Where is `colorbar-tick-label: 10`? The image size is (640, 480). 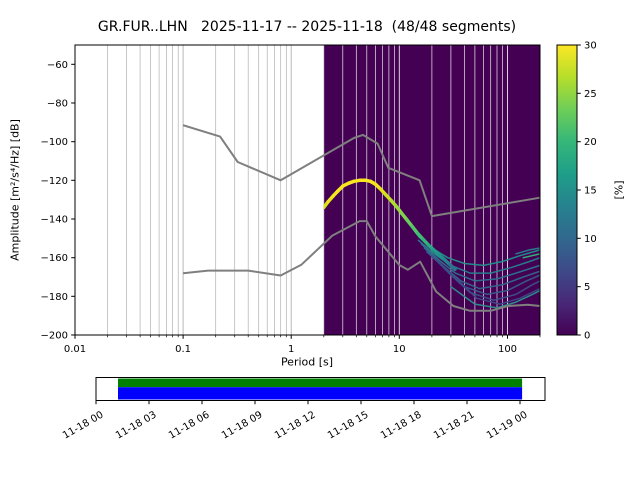
colorbar-tick-label: 10 is located at coordinates (590, 239).